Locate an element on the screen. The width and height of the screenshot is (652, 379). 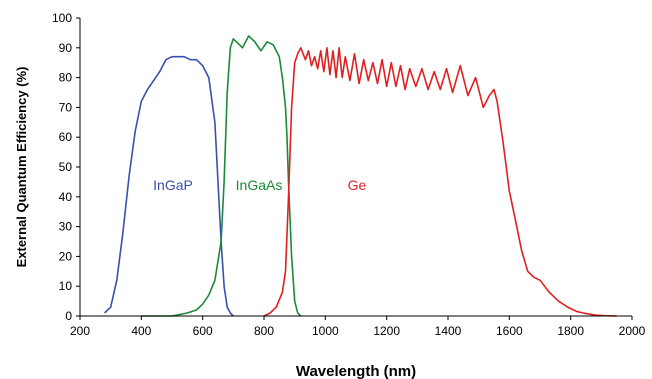
series-label-ingap: InGaP is located at coordinates (173, 185).